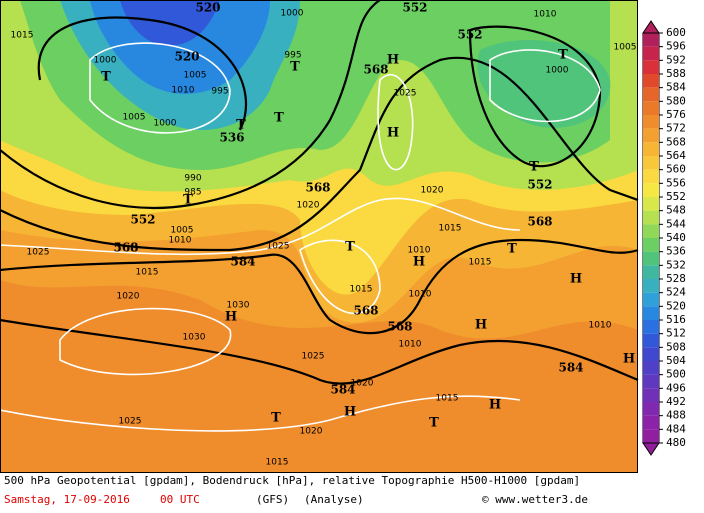 The height and width of the screenshot is (513, 704). I want to click on colorbar-label: 560, so click(676, 169).